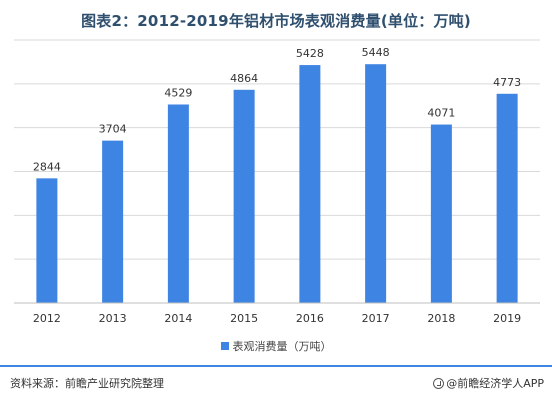 The height and width of the screenshot is (404, 552). Describe the element at coordinates (507, 82) in the screenshot. I see `data-label: 4773` at that location.